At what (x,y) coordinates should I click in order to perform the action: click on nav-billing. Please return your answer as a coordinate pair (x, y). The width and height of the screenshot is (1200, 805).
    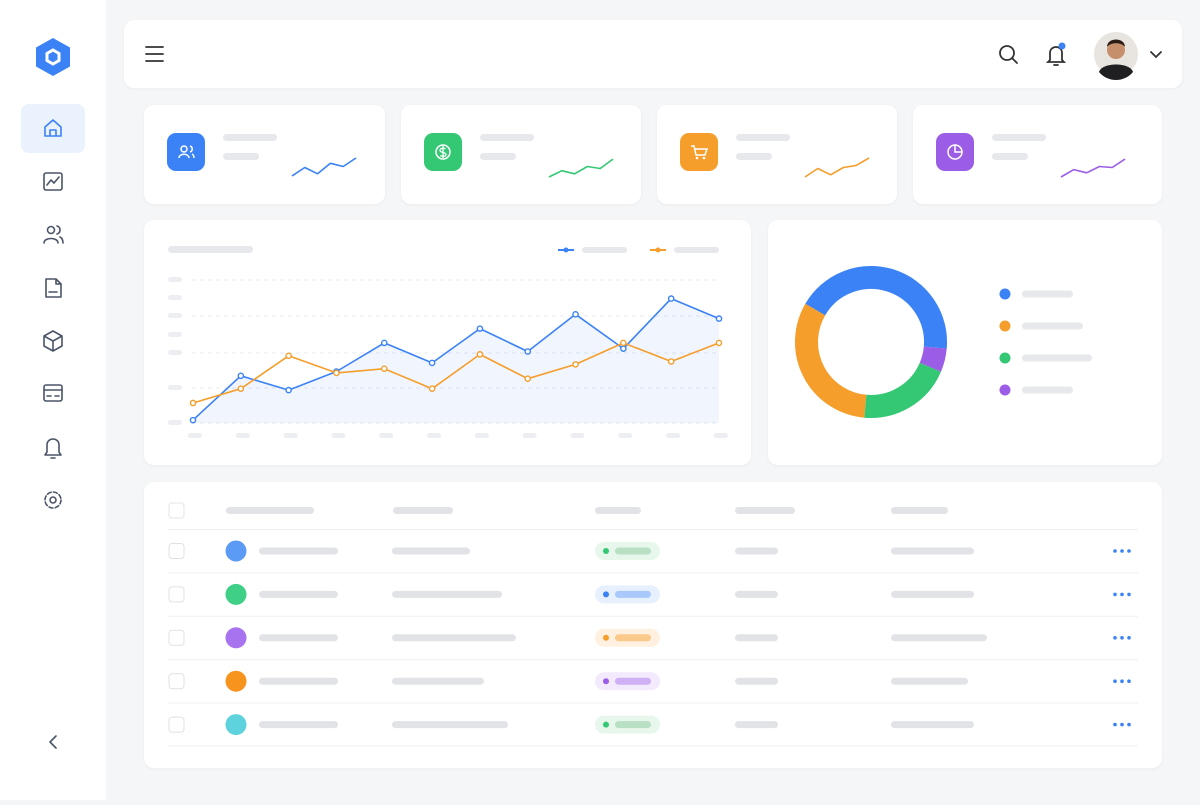
    Looking at the image, I should click on (53, 393).